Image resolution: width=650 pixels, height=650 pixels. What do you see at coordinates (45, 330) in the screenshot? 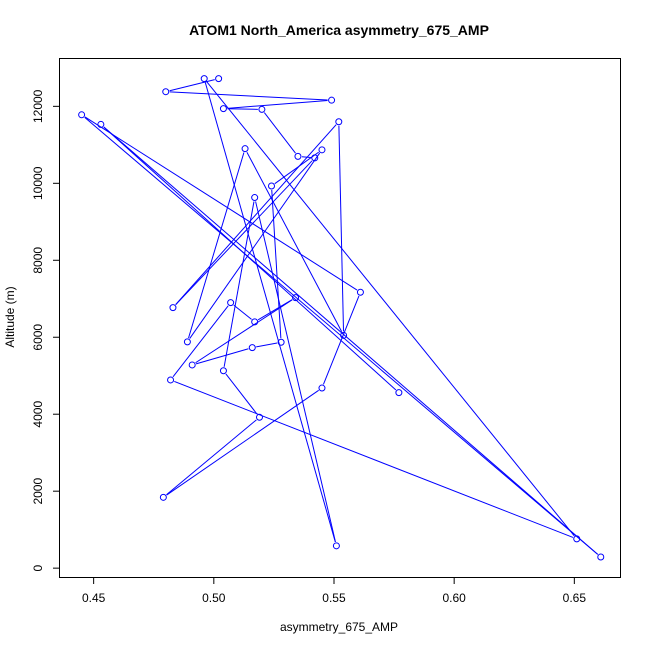
I see `y-axis: 0 2000 4000 6000 8000 10000 12000` at bounding box center [45, 330].